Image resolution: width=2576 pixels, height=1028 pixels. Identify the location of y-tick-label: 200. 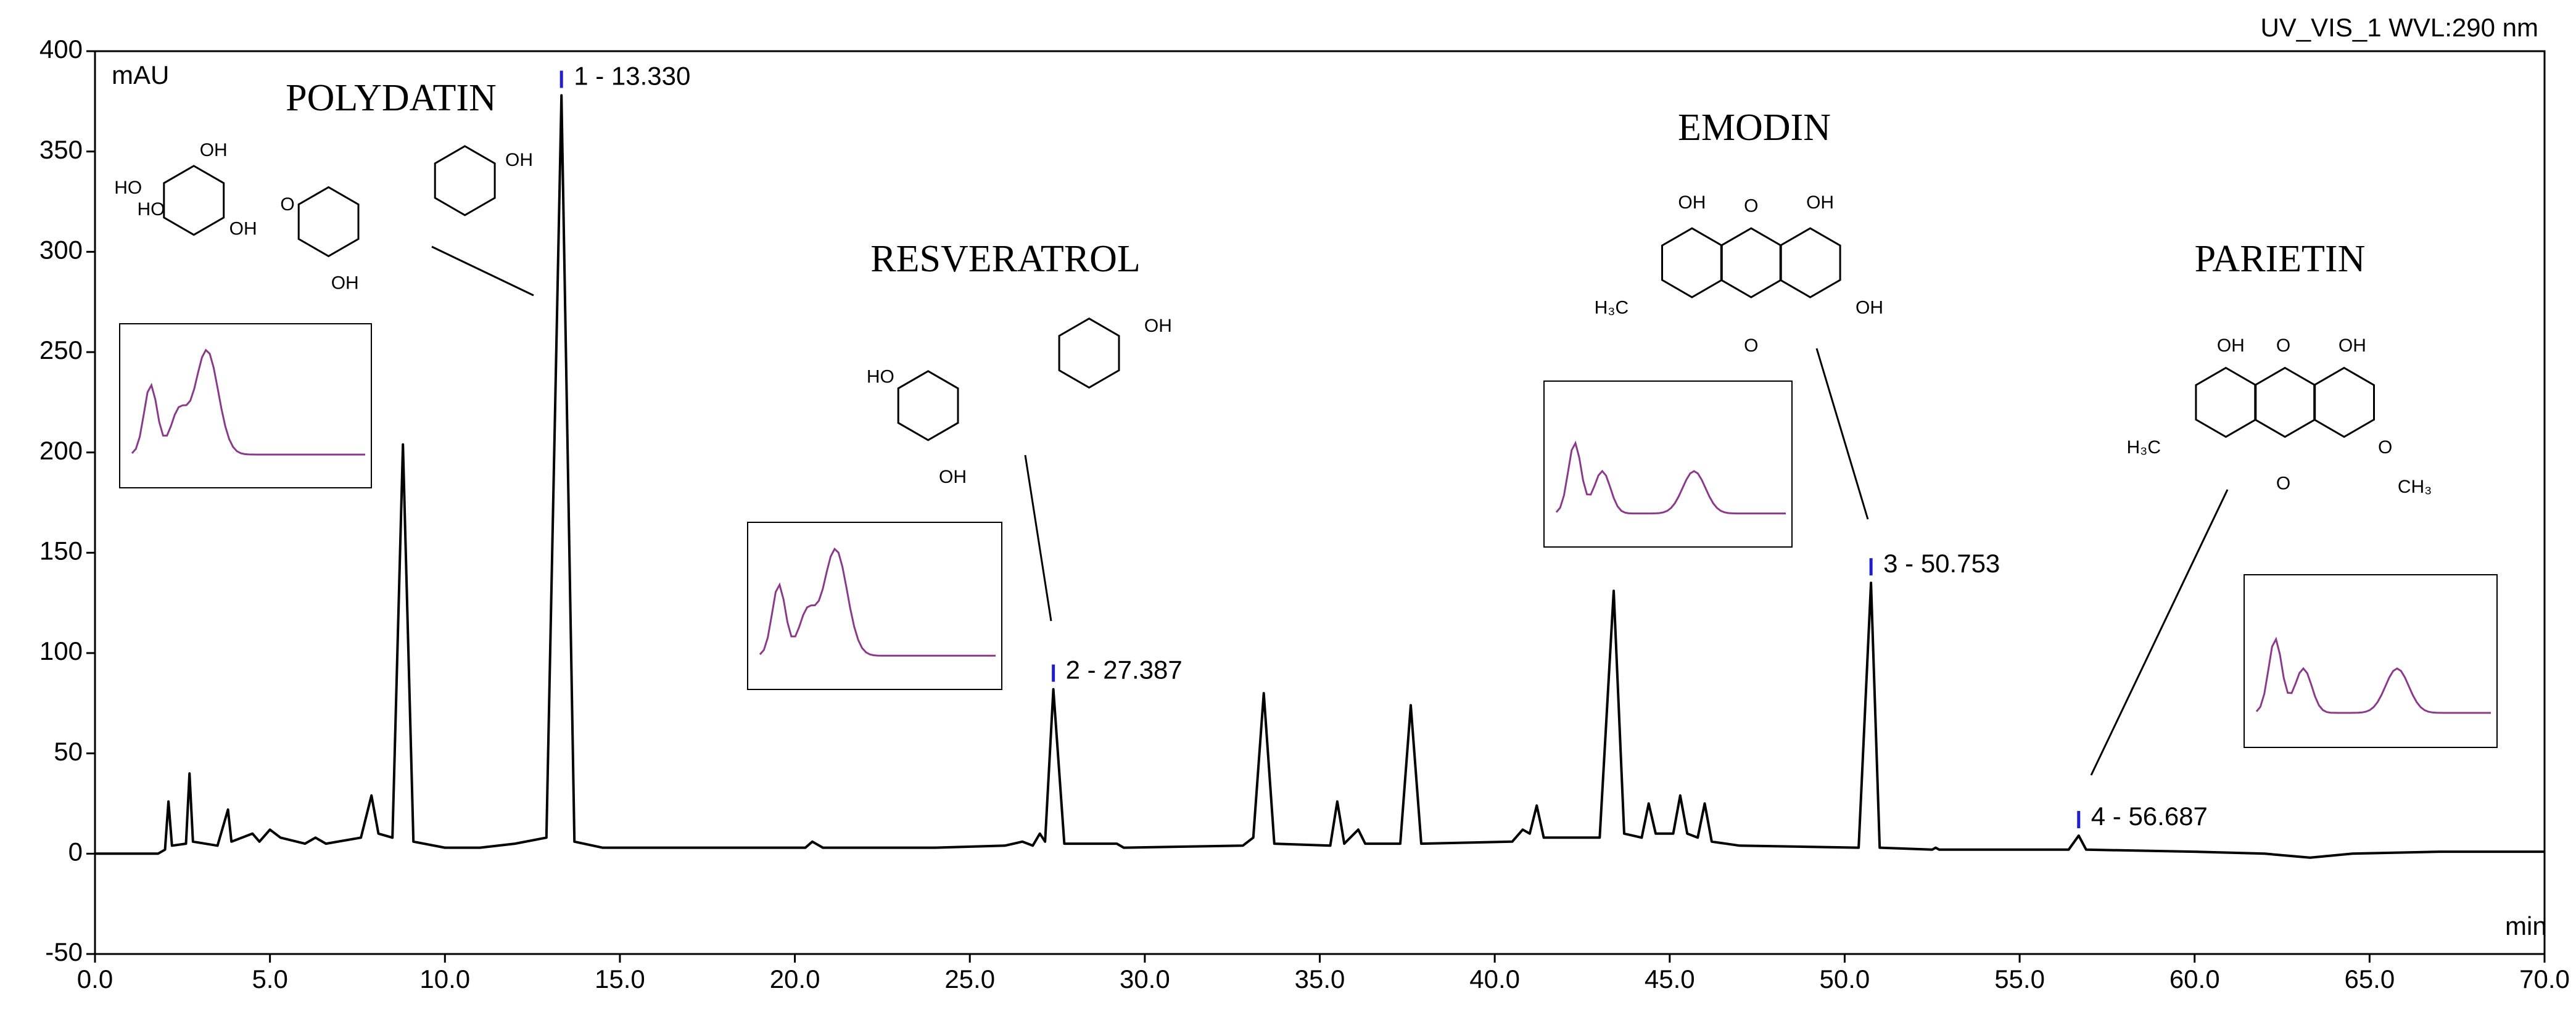
(61, 451).